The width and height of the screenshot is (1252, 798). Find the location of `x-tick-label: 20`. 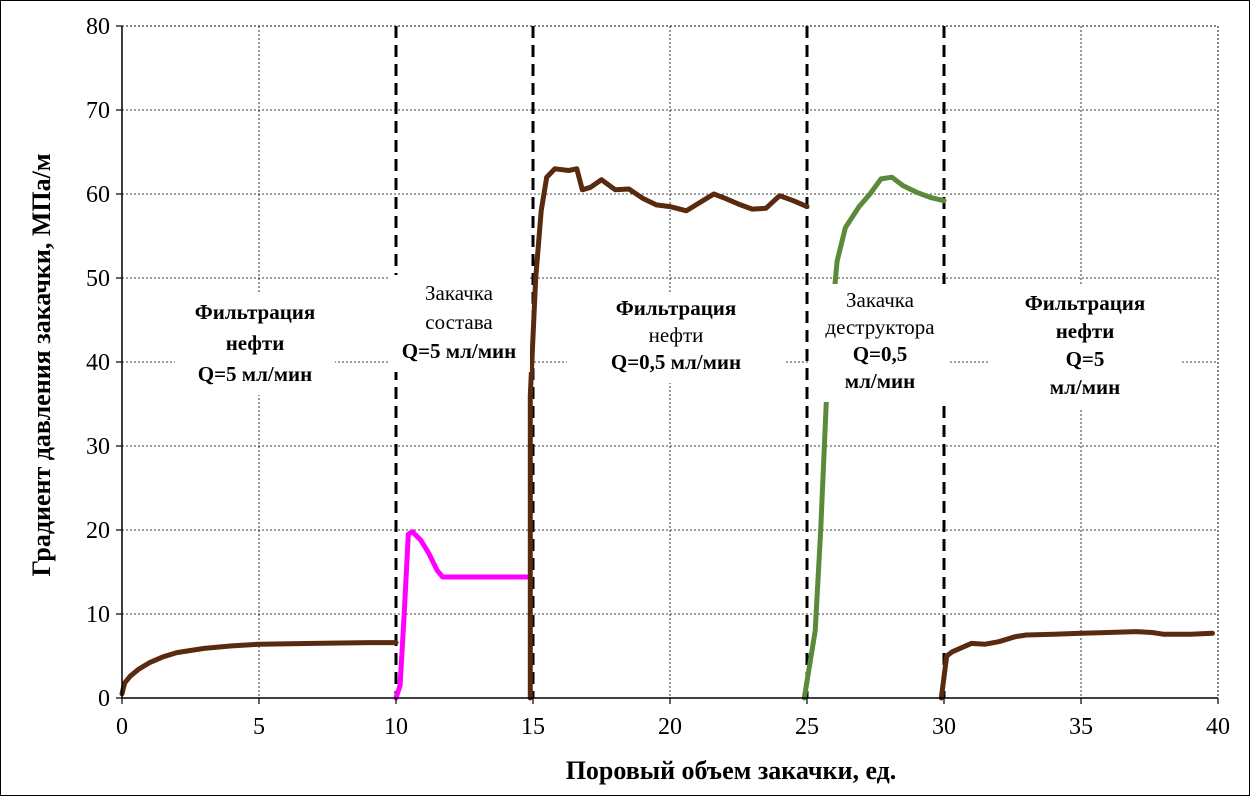

x-tick-label: 20 is located at coordinates (670, 727).